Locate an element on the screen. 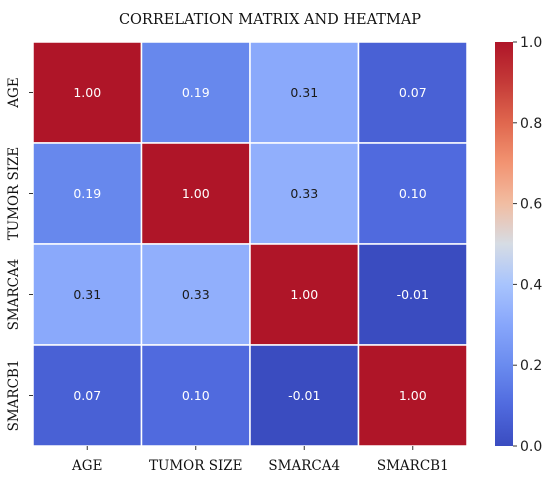  colorbar-tick-label: 0.6 is located at coordinates (531, 205).